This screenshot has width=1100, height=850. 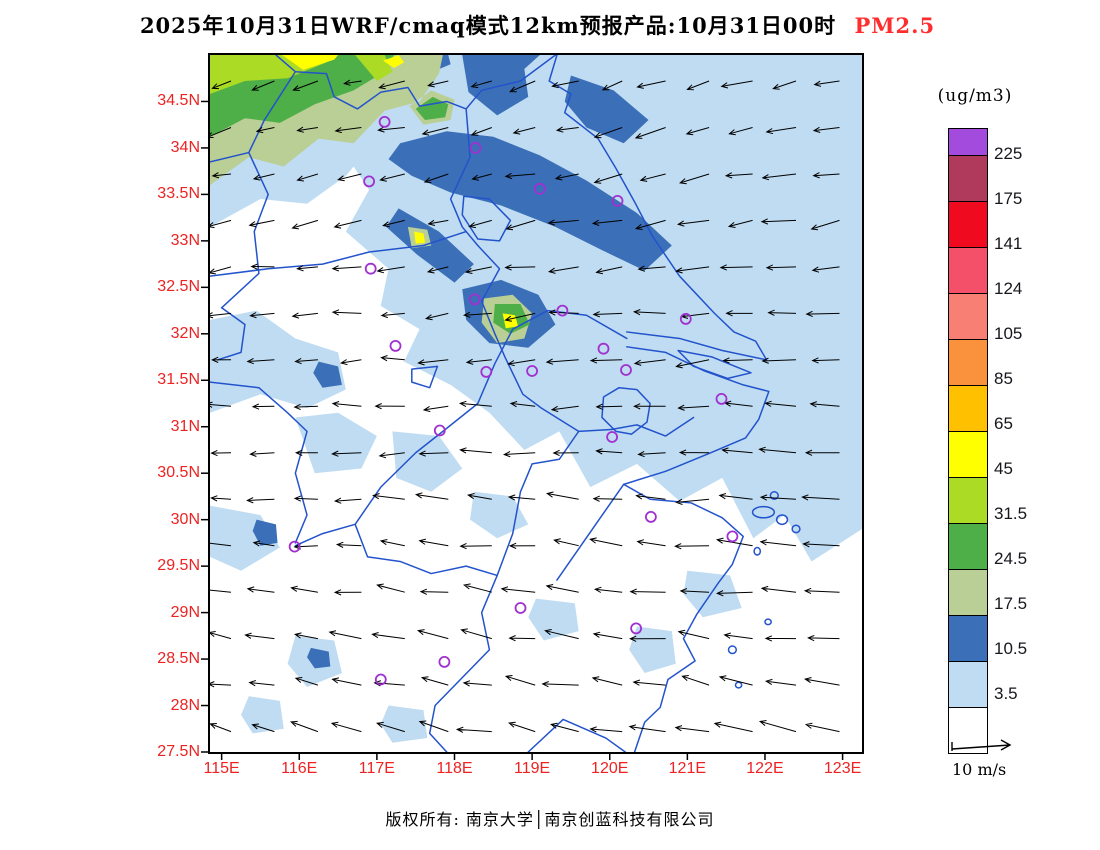 I want to click on river-yangtze, so click(x=460, y=428).